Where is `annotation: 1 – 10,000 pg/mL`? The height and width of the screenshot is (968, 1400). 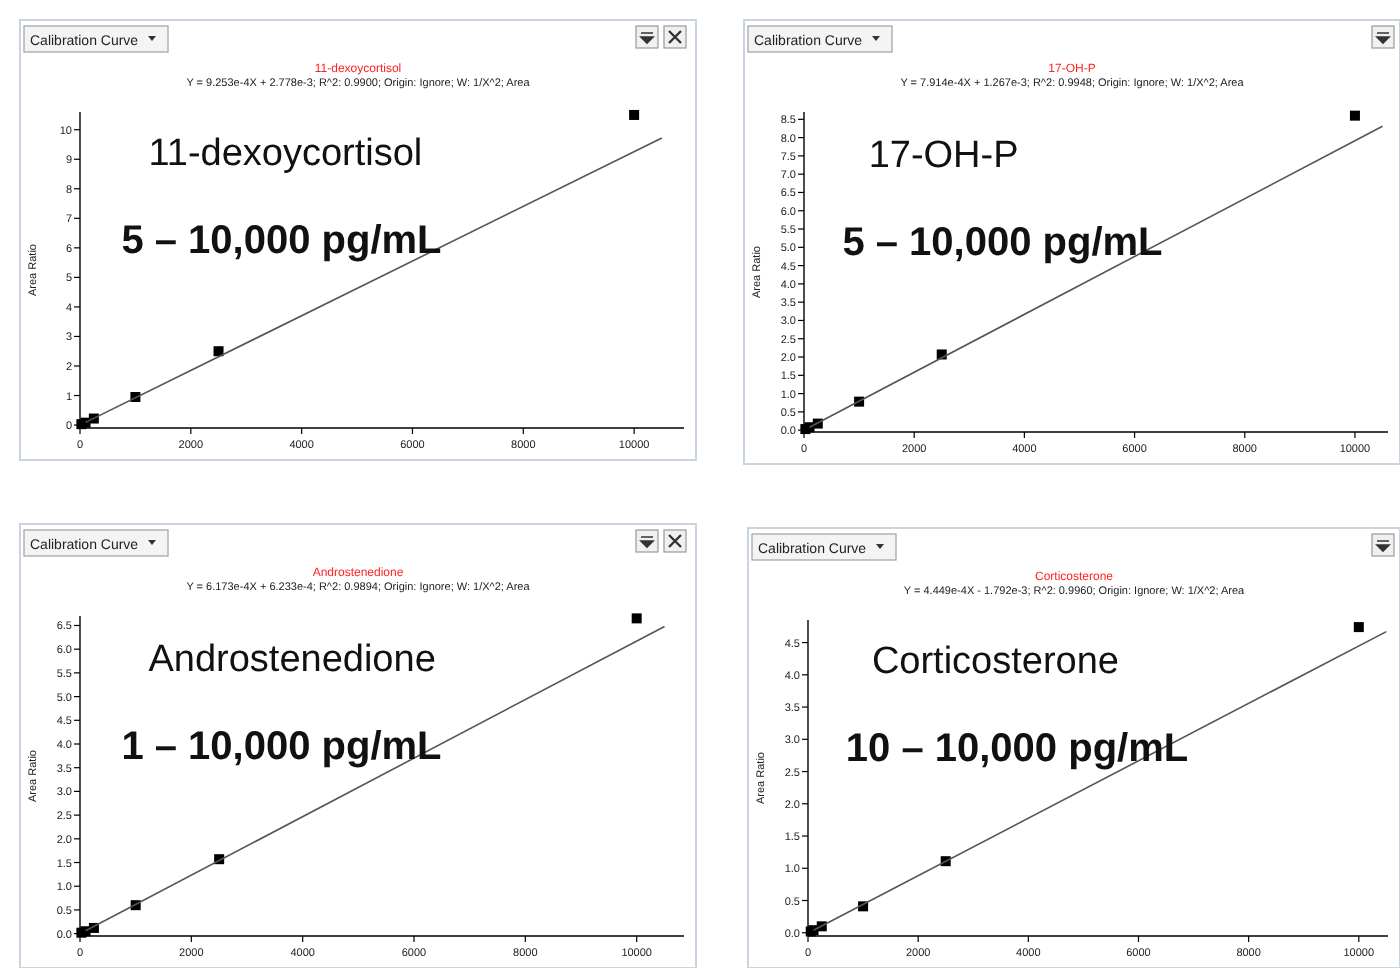 annotation: 1 – 10,000 pg/mL is located at coordinates (281, 747).